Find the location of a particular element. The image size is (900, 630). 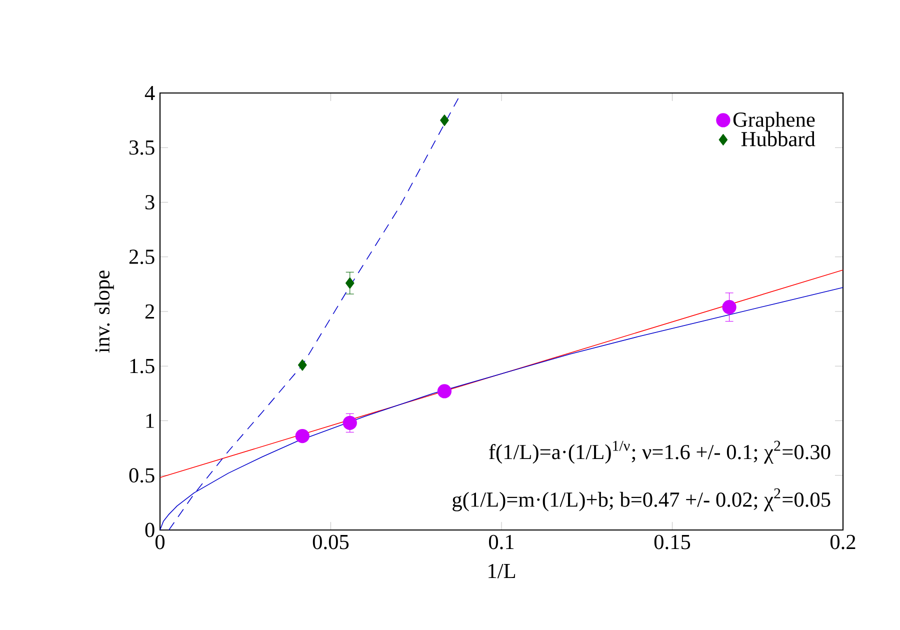

x-tick-label: 0.15 is located at coordinates (672, 542).